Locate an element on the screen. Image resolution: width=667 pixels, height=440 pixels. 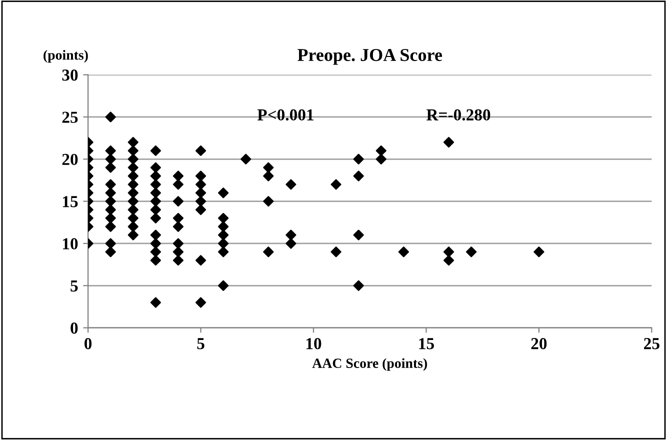
annotation: P<0.001 is located at coordinates (285, 115).